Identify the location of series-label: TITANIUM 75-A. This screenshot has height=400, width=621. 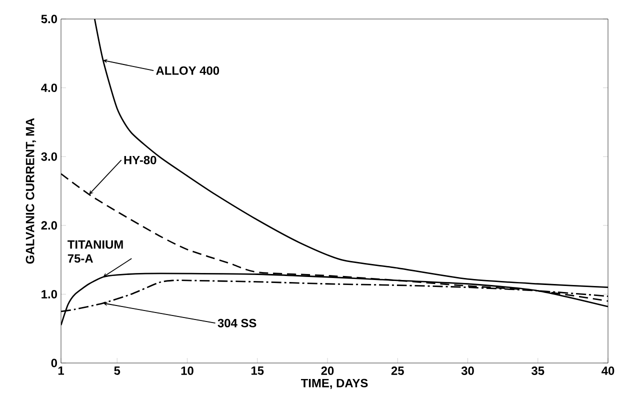
(95, 251).